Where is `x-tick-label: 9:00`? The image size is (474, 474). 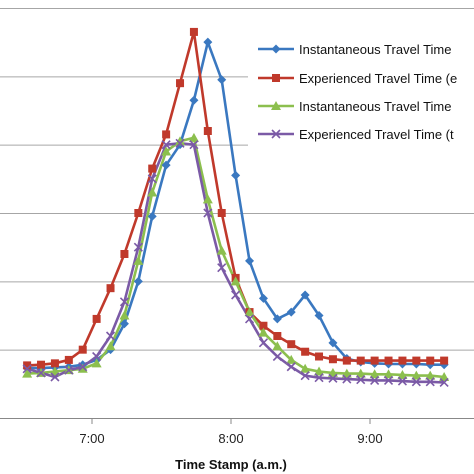 x-tick-label: 9:00 is located at coordinates (369, 438).